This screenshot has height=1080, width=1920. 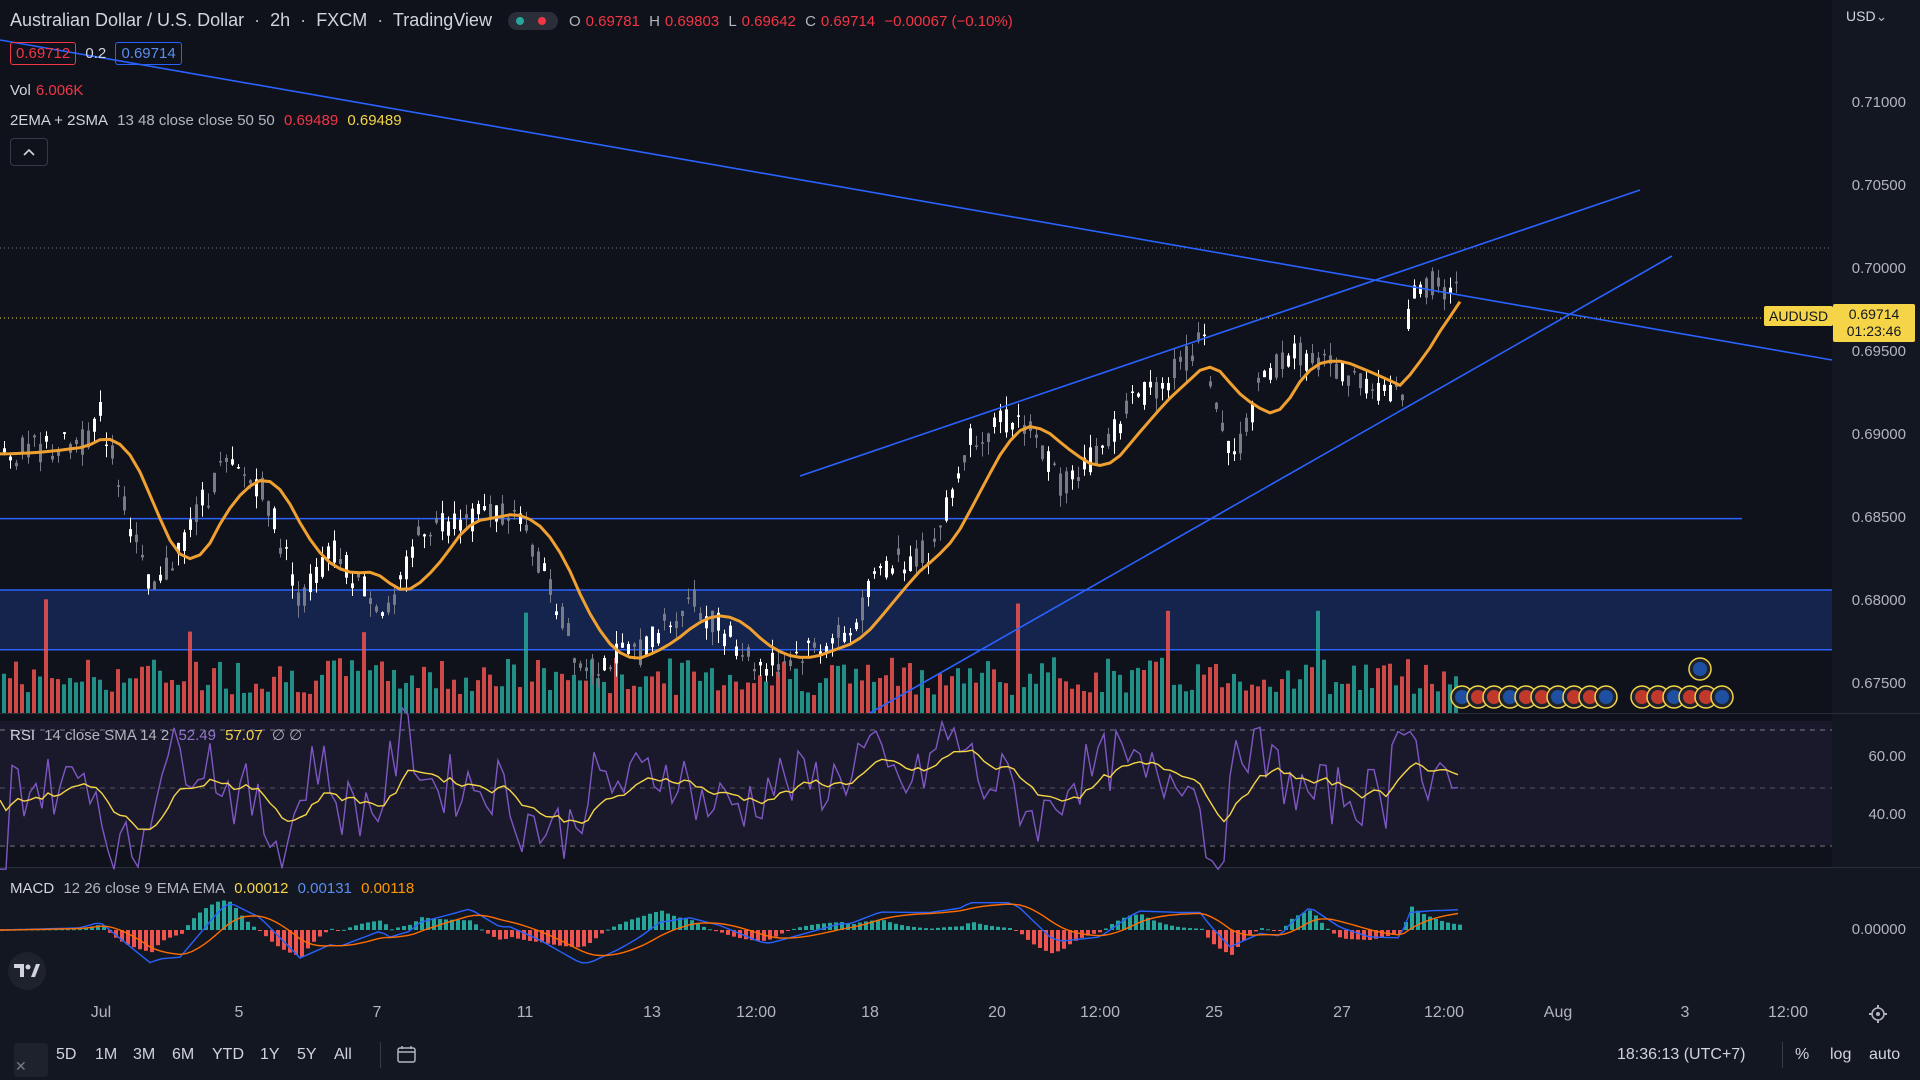 What do you see at coordinates (127, 20) in the screenshot?
I see `symbol-name: Australian Dollar / U.S. Dollar` at bounding box center [127, 20].